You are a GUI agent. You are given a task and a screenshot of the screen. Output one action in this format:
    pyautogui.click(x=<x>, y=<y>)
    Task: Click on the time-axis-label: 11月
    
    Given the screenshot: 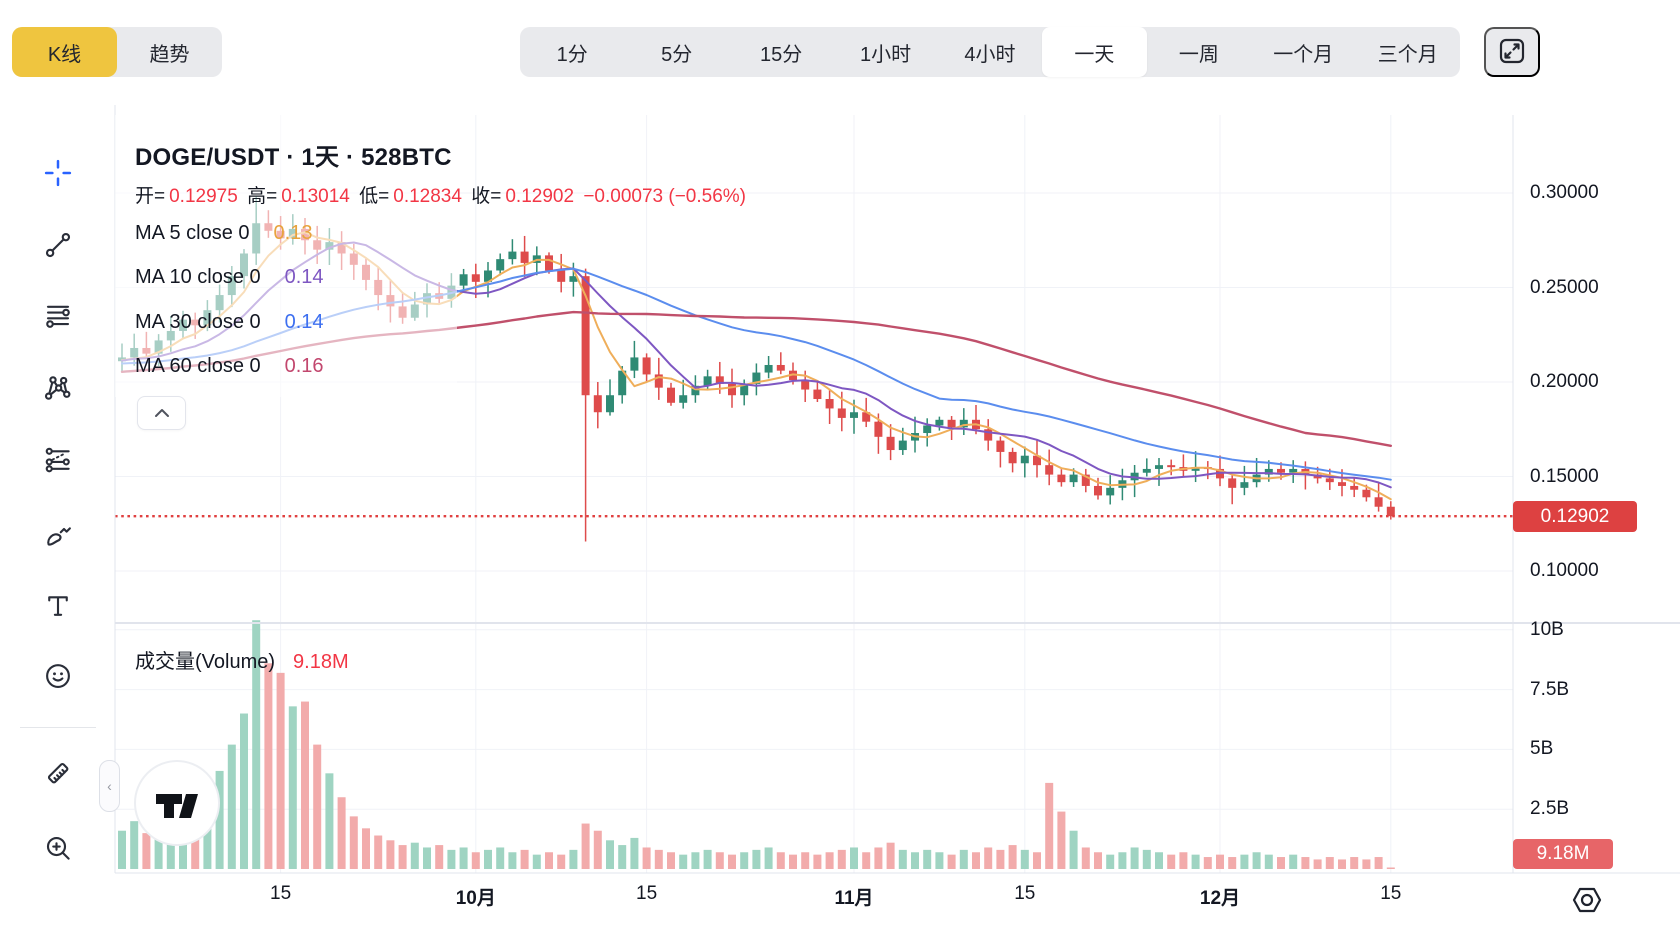 What is the action you would take?
    pyautogui.click(x=854, y=898)
    